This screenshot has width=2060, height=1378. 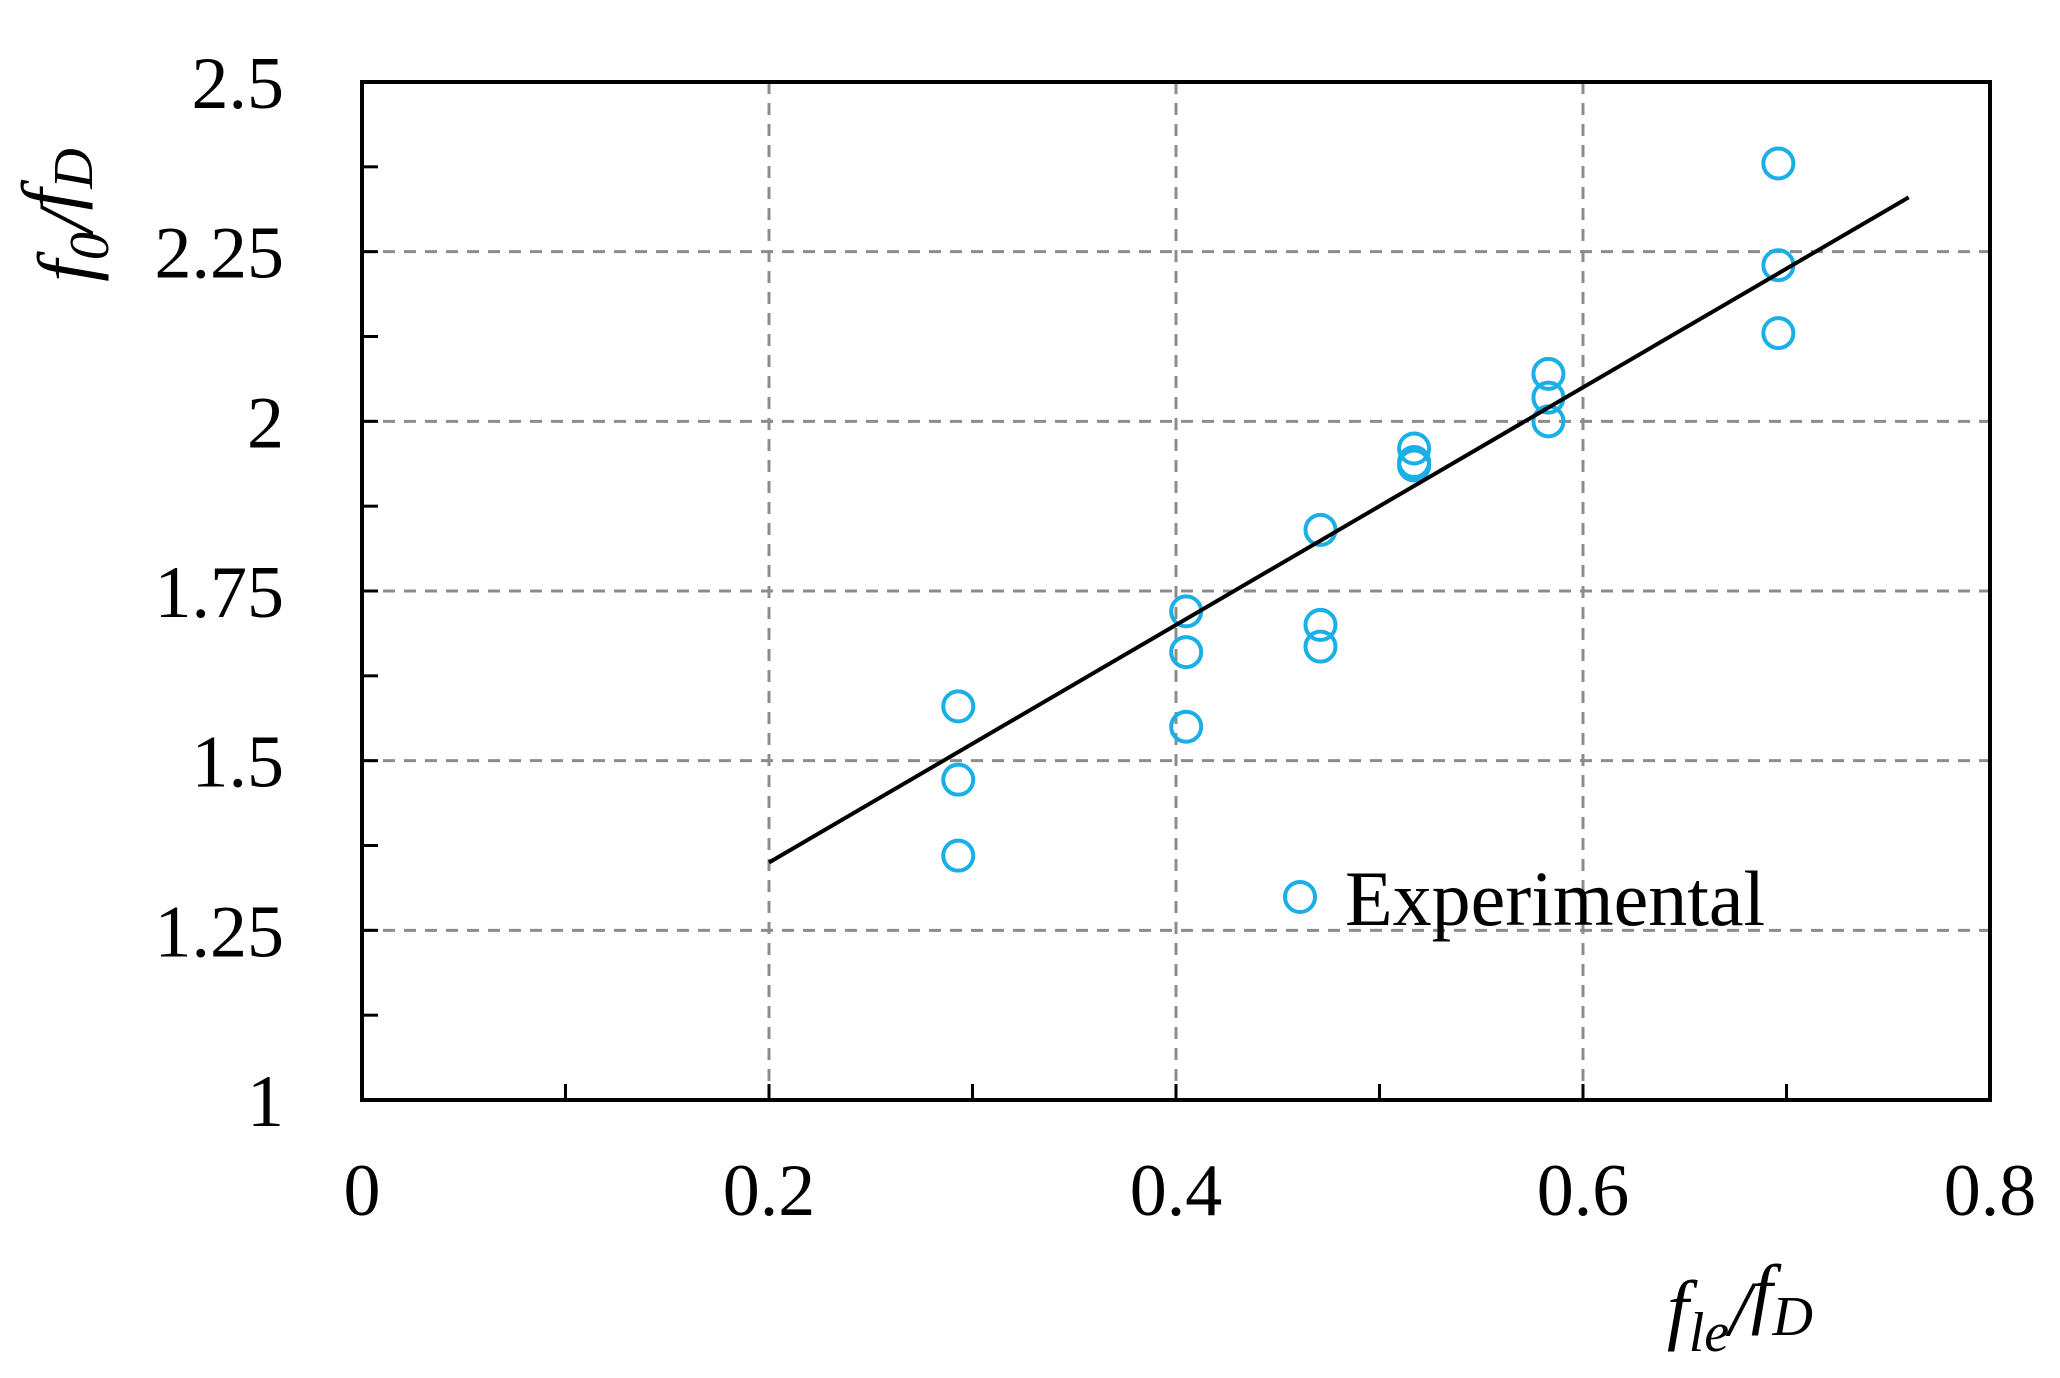 I want to click on x-axis-label: fle/fD, so click(x=1740, y=1306).